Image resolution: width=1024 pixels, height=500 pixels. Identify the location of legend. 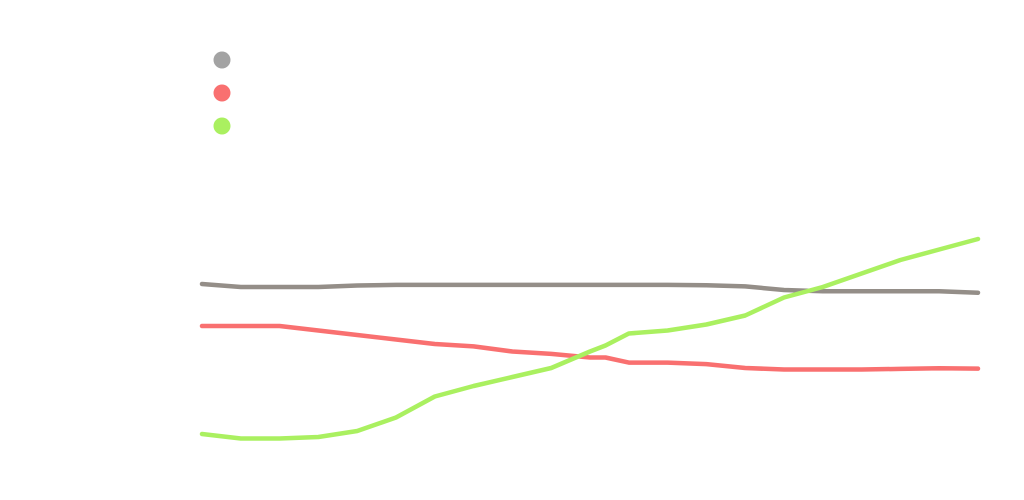
(222, 93).